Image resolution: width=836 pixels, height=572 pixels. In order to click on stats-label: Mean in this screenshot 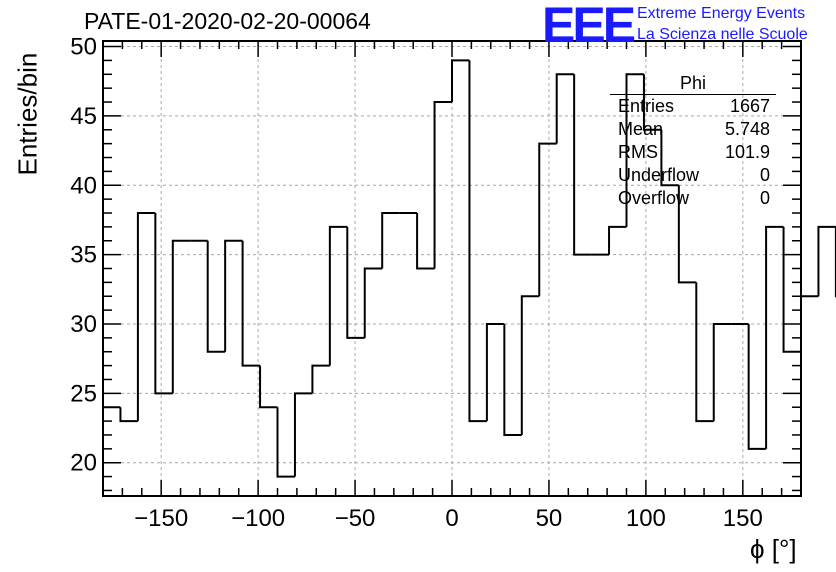, I will do `click(641, 129)`.